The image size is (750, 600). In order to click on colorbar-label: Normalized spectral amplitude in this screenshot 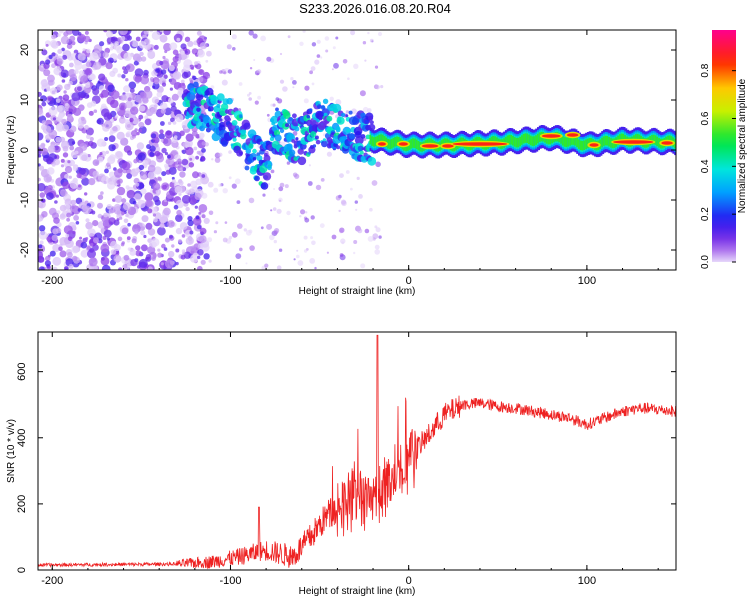, I will do `click(742, 145)`.